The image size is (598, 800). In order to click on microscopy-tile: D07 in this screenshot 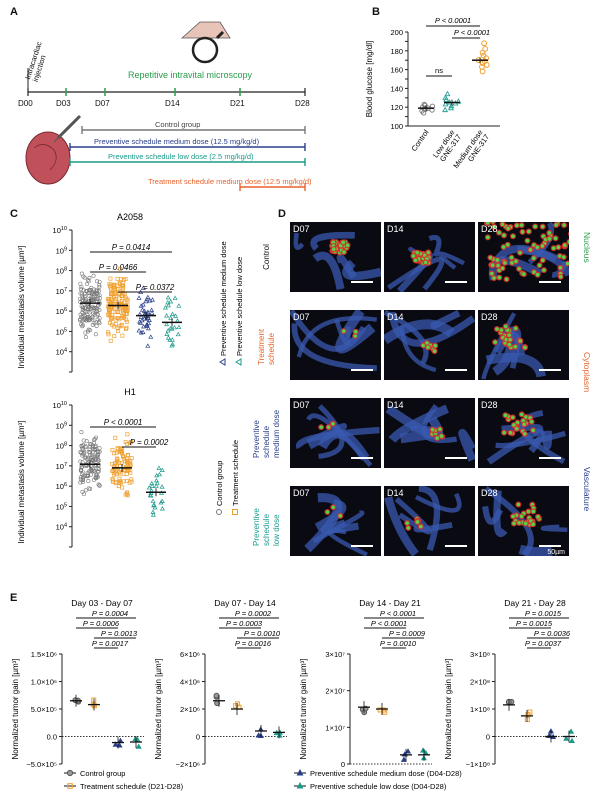, I will do `click(335, 433)`.